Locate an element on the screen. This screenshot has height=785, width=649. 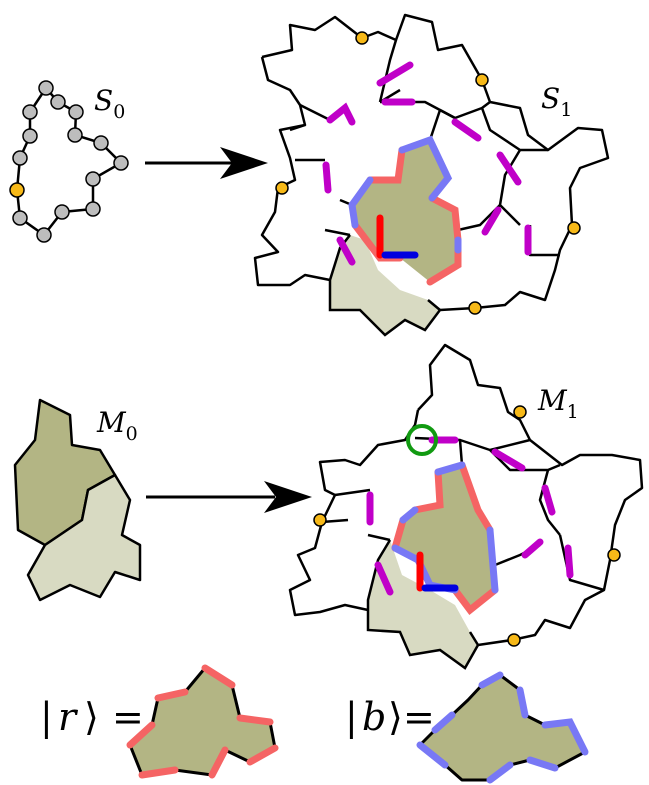
shape-b is located at coordinates (502, 727).